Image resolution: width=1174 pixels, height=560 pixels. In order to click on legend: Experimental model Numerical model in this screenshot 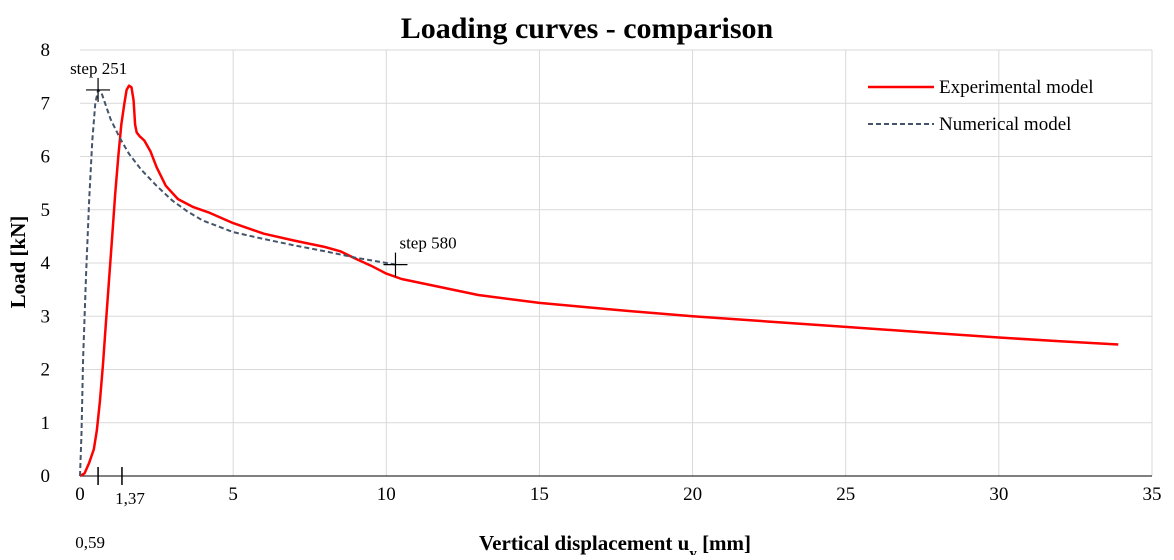, I will do `click(981, 106)`.